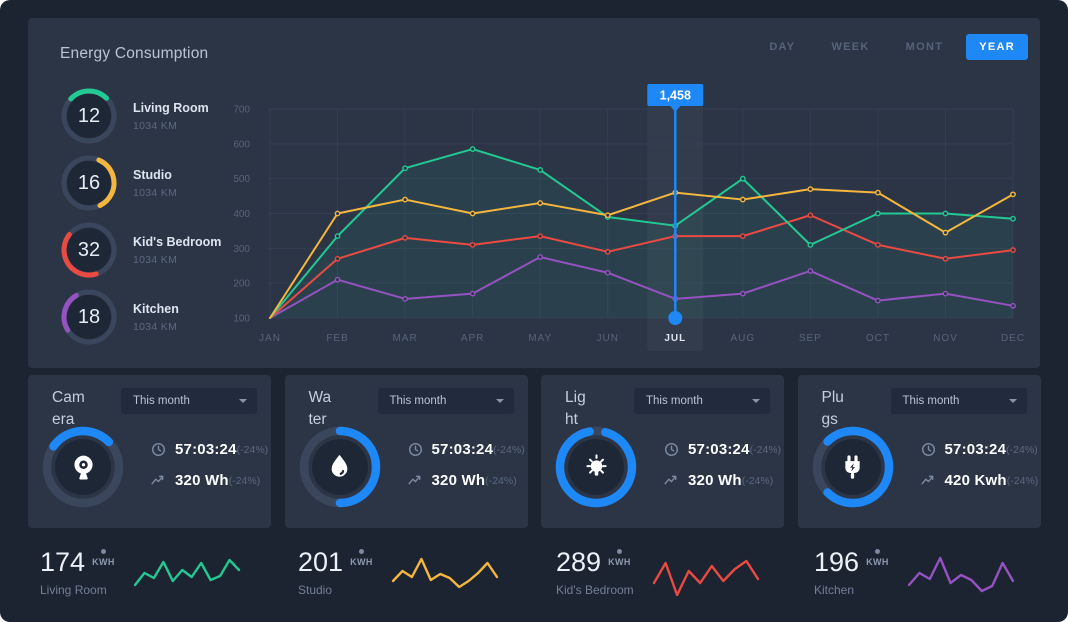 Image resolution: width=1068 pixels, height=622 pixels. What do you see at coordinates (1013, 338) in the screenshot?
I see `x-axis-month-dec: DEC` at bounding box center [1013, 338].